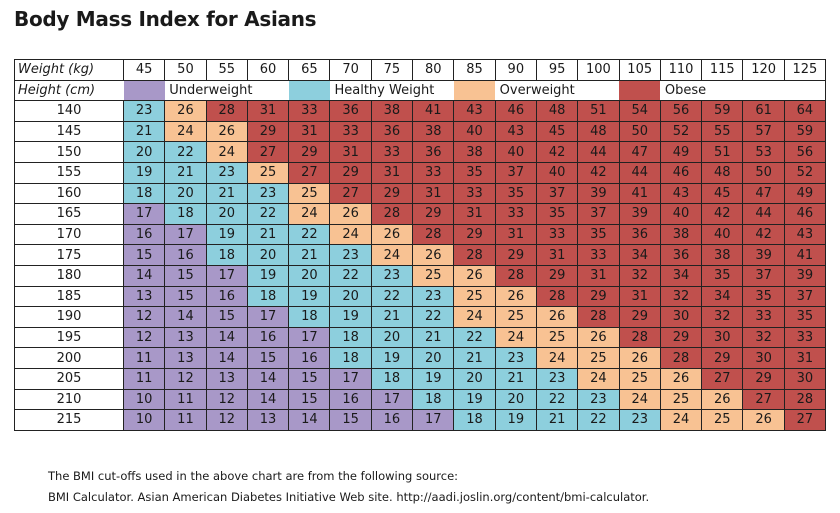  I want to click on table-row: 175 15 16 18 20 21 23 24 26 28 29 31 33 34 36 38 39 41, so click(420, 255).